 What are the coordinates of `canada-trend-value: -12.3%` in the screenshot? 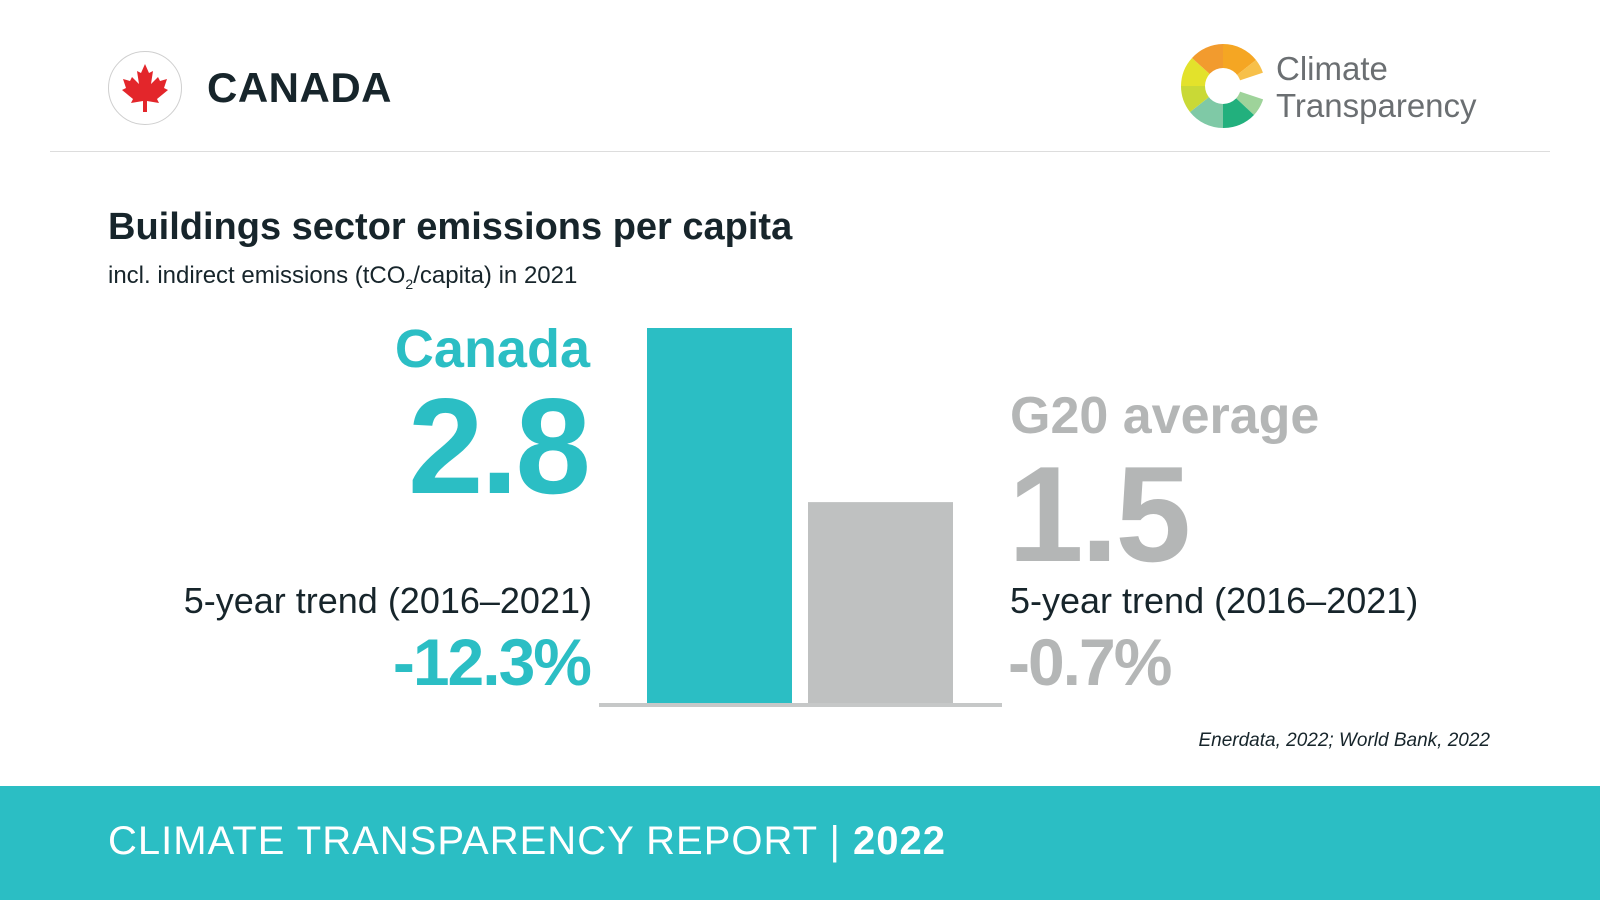 It's located at (492, 662).